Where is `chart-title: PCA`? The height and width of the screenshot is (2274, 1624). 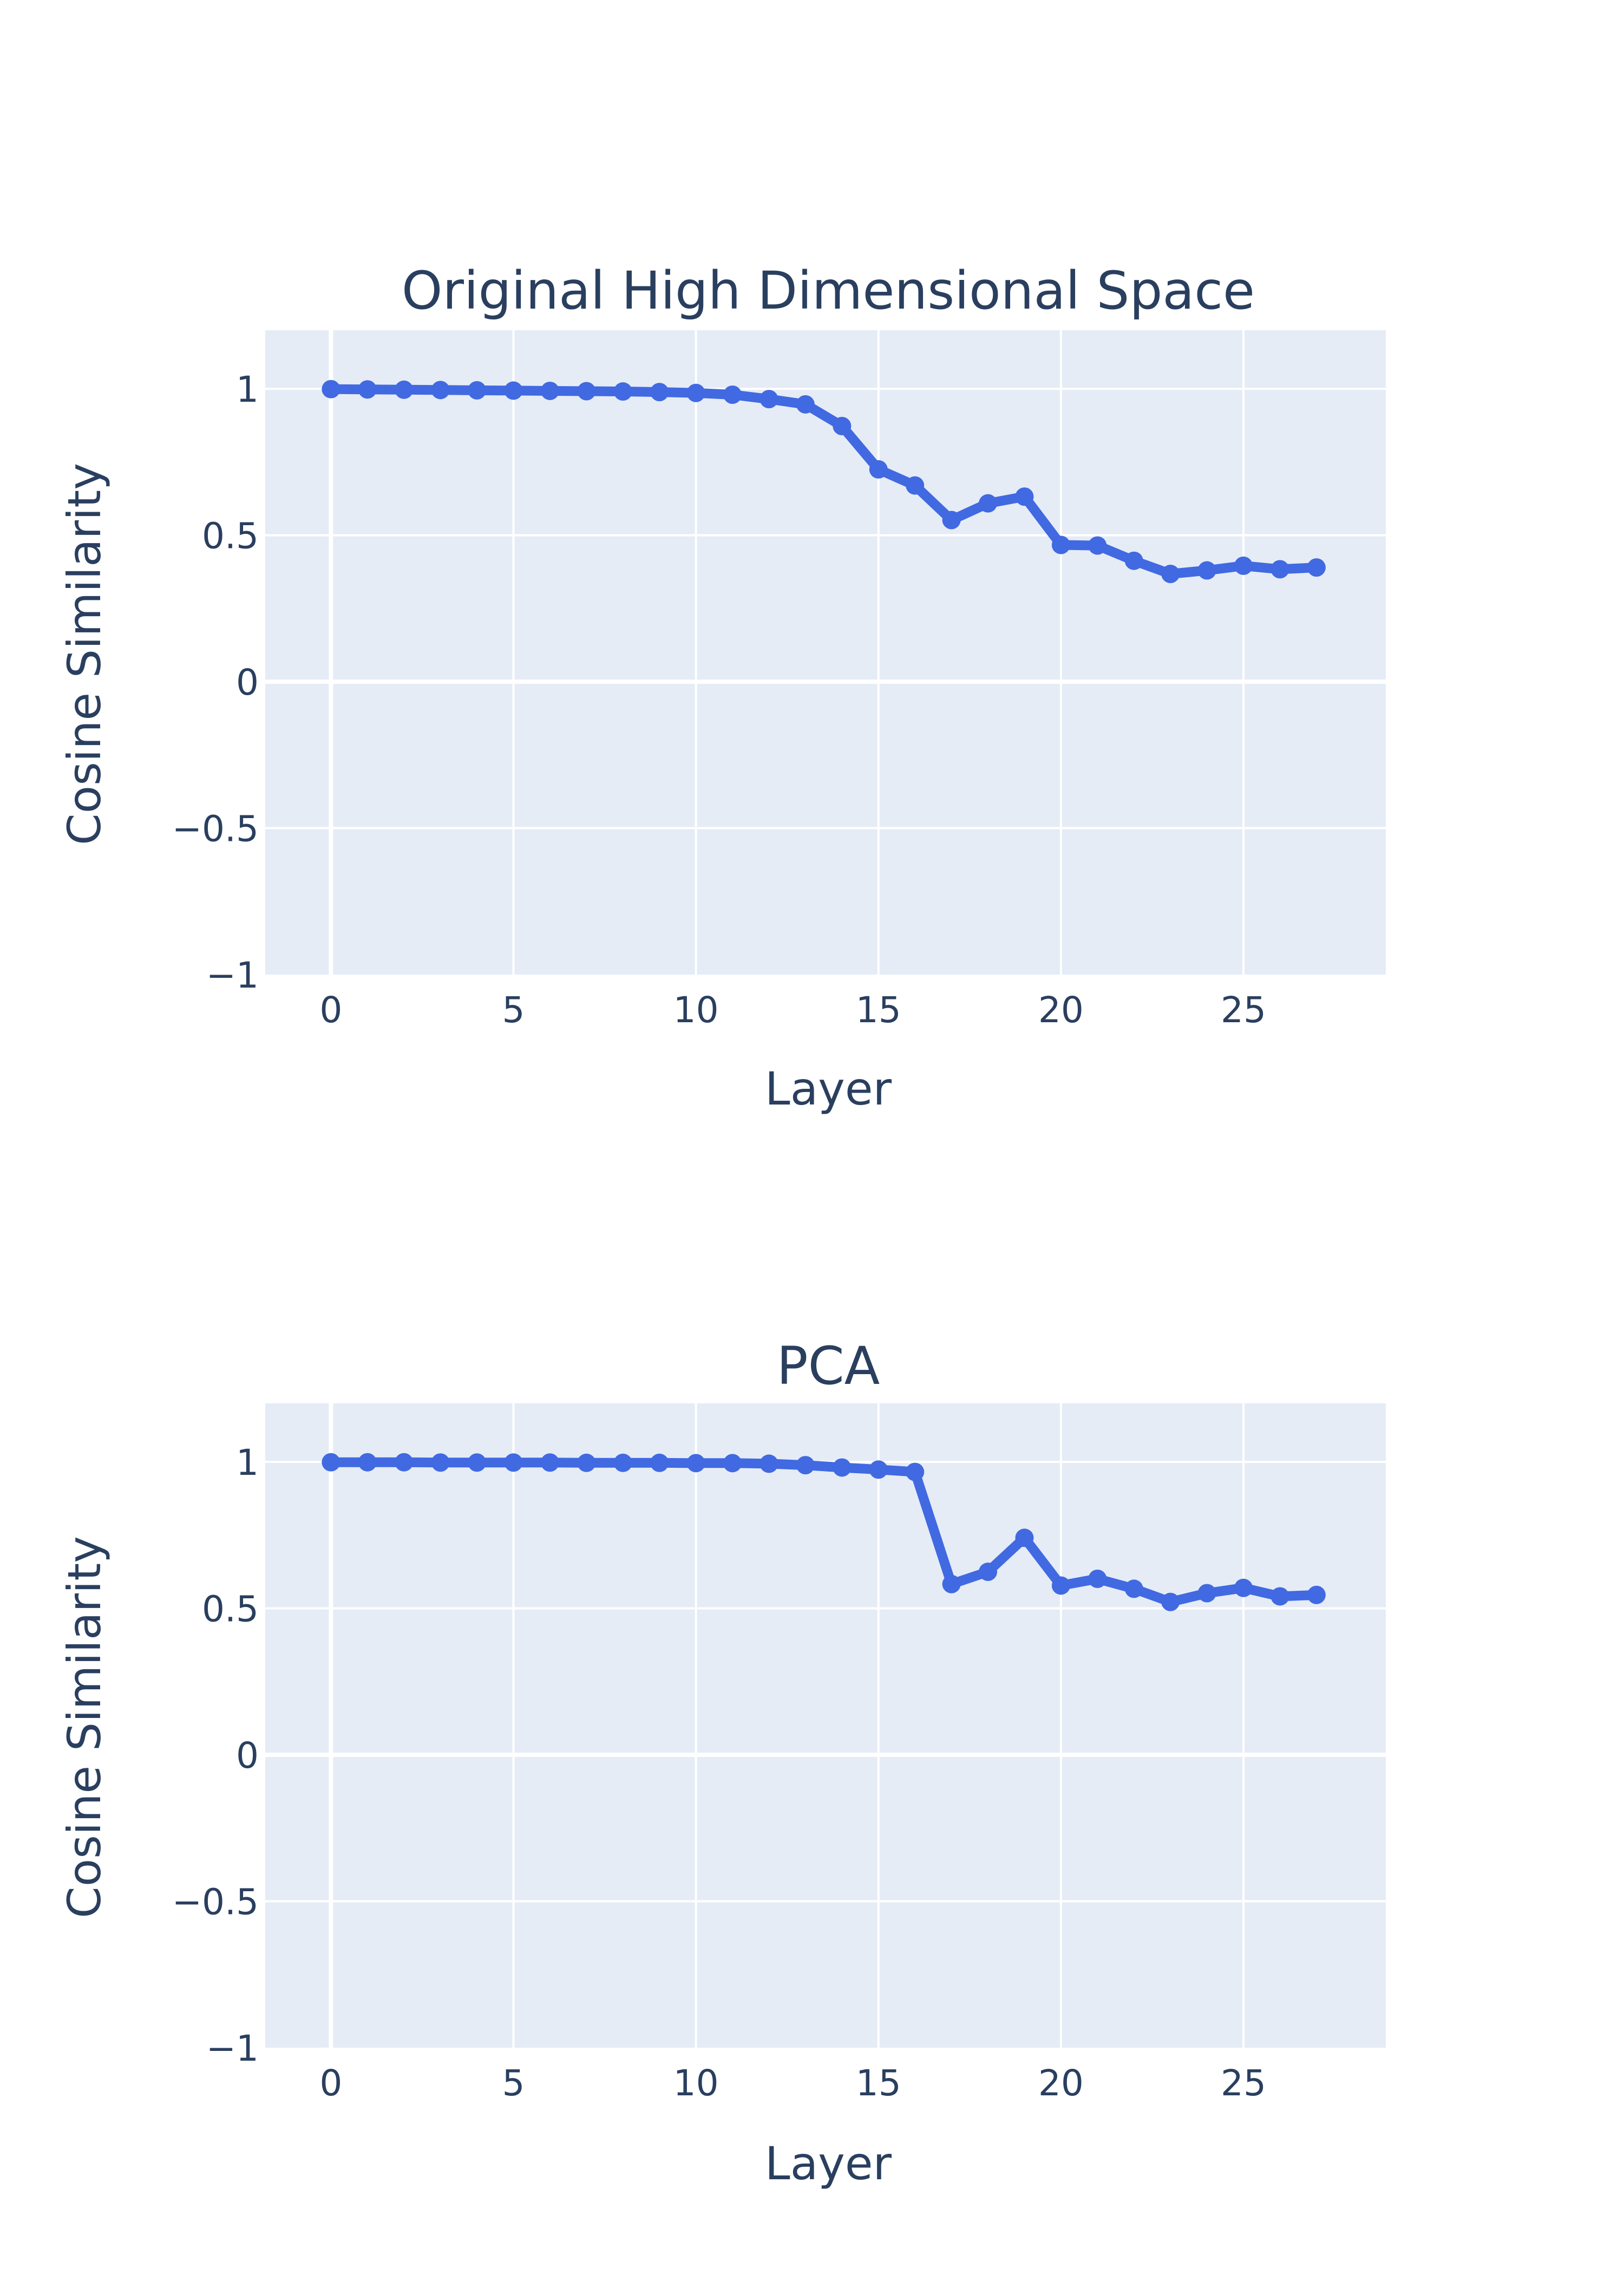 chart-title: PCA is located at coordinates (828, 1366).